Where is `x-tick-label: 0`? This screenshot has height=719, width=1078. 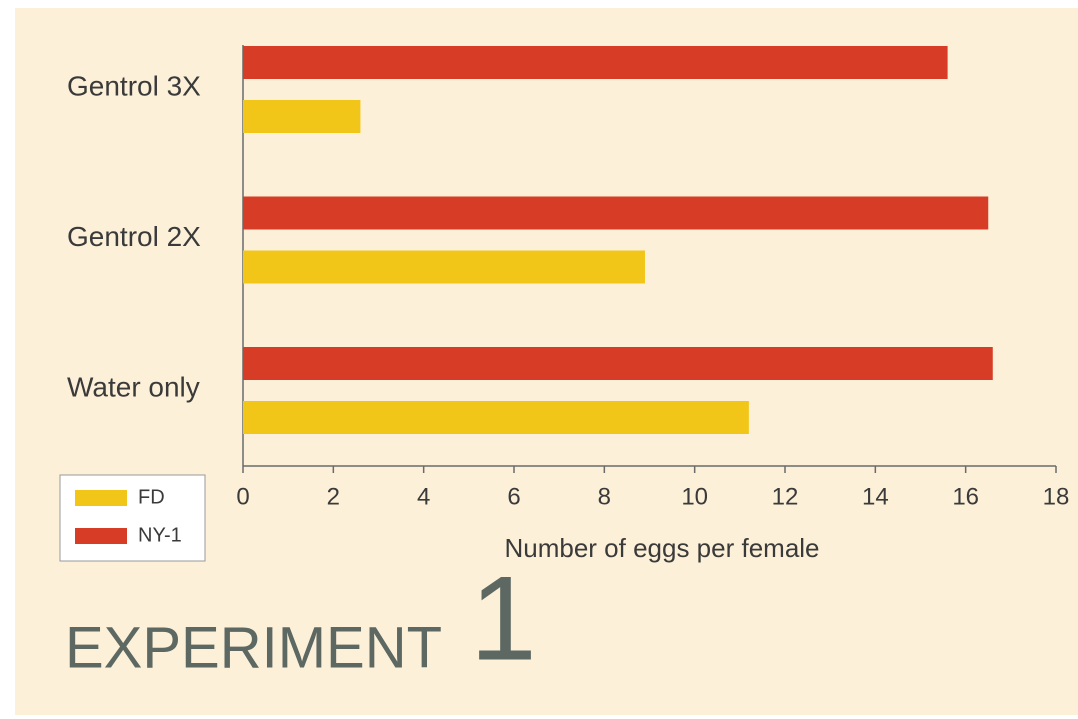 x-tick-label: 0 is located at coordinates (242, 496).